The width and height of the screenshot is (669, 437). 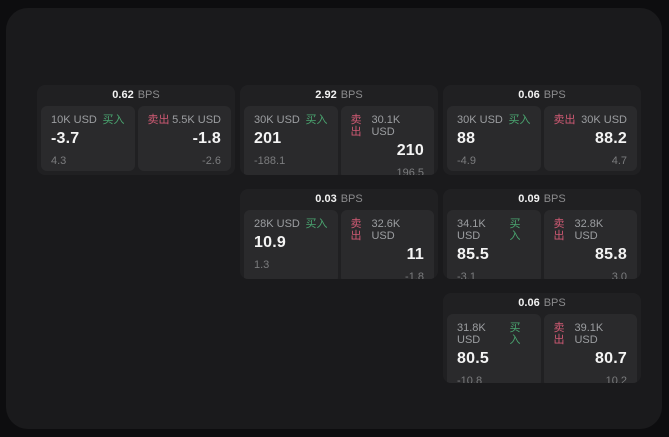 I want to click on buy-quote-panel: 10K USD 买入 -3.7 4.3, so click(x=88, y=138).